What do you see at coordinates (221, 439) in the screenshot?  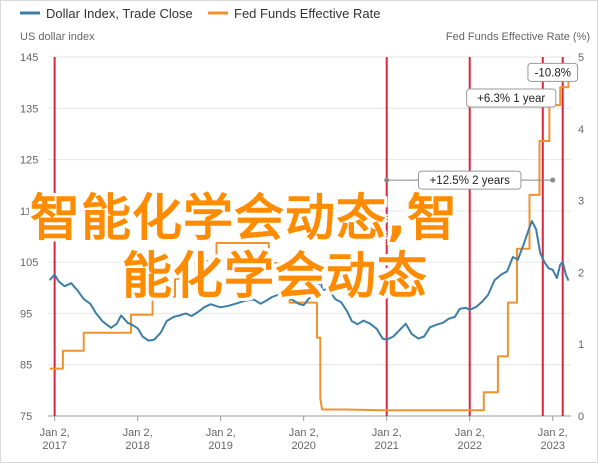 I see `x-tick-label-2019: Jan 2, 2019` at bounding box center [221, 439].